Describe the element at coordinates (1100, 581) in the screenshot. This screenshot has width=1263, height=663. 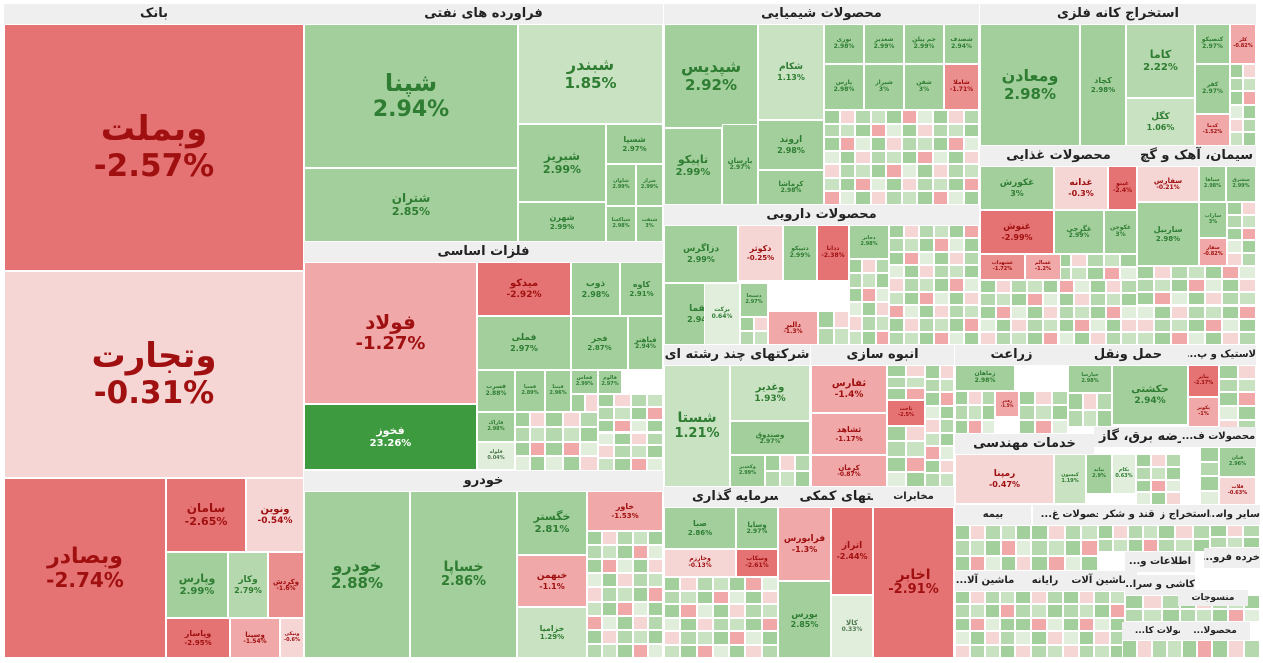
I see `sector-header: ماشین آلات` at that location.